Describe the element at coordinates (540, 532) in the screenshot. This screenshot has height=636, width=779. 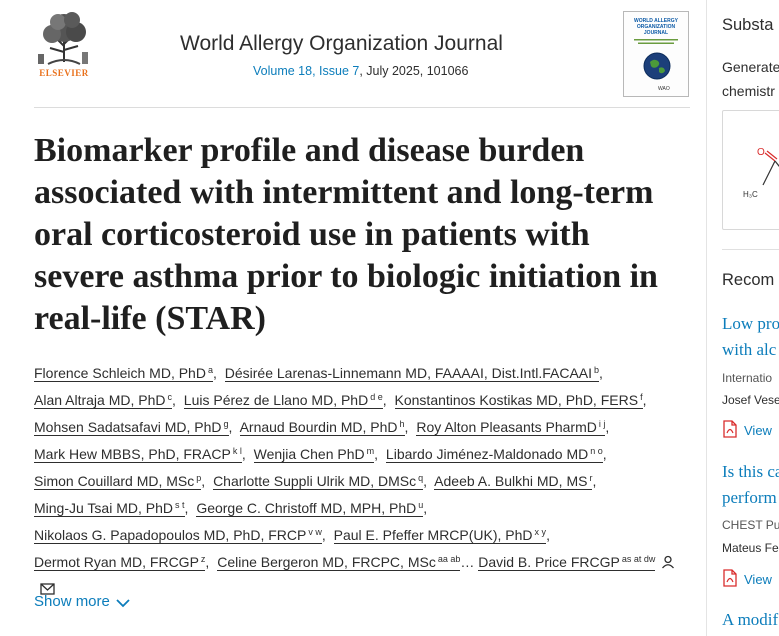
I see `affiliation-marker: x y` at that location.